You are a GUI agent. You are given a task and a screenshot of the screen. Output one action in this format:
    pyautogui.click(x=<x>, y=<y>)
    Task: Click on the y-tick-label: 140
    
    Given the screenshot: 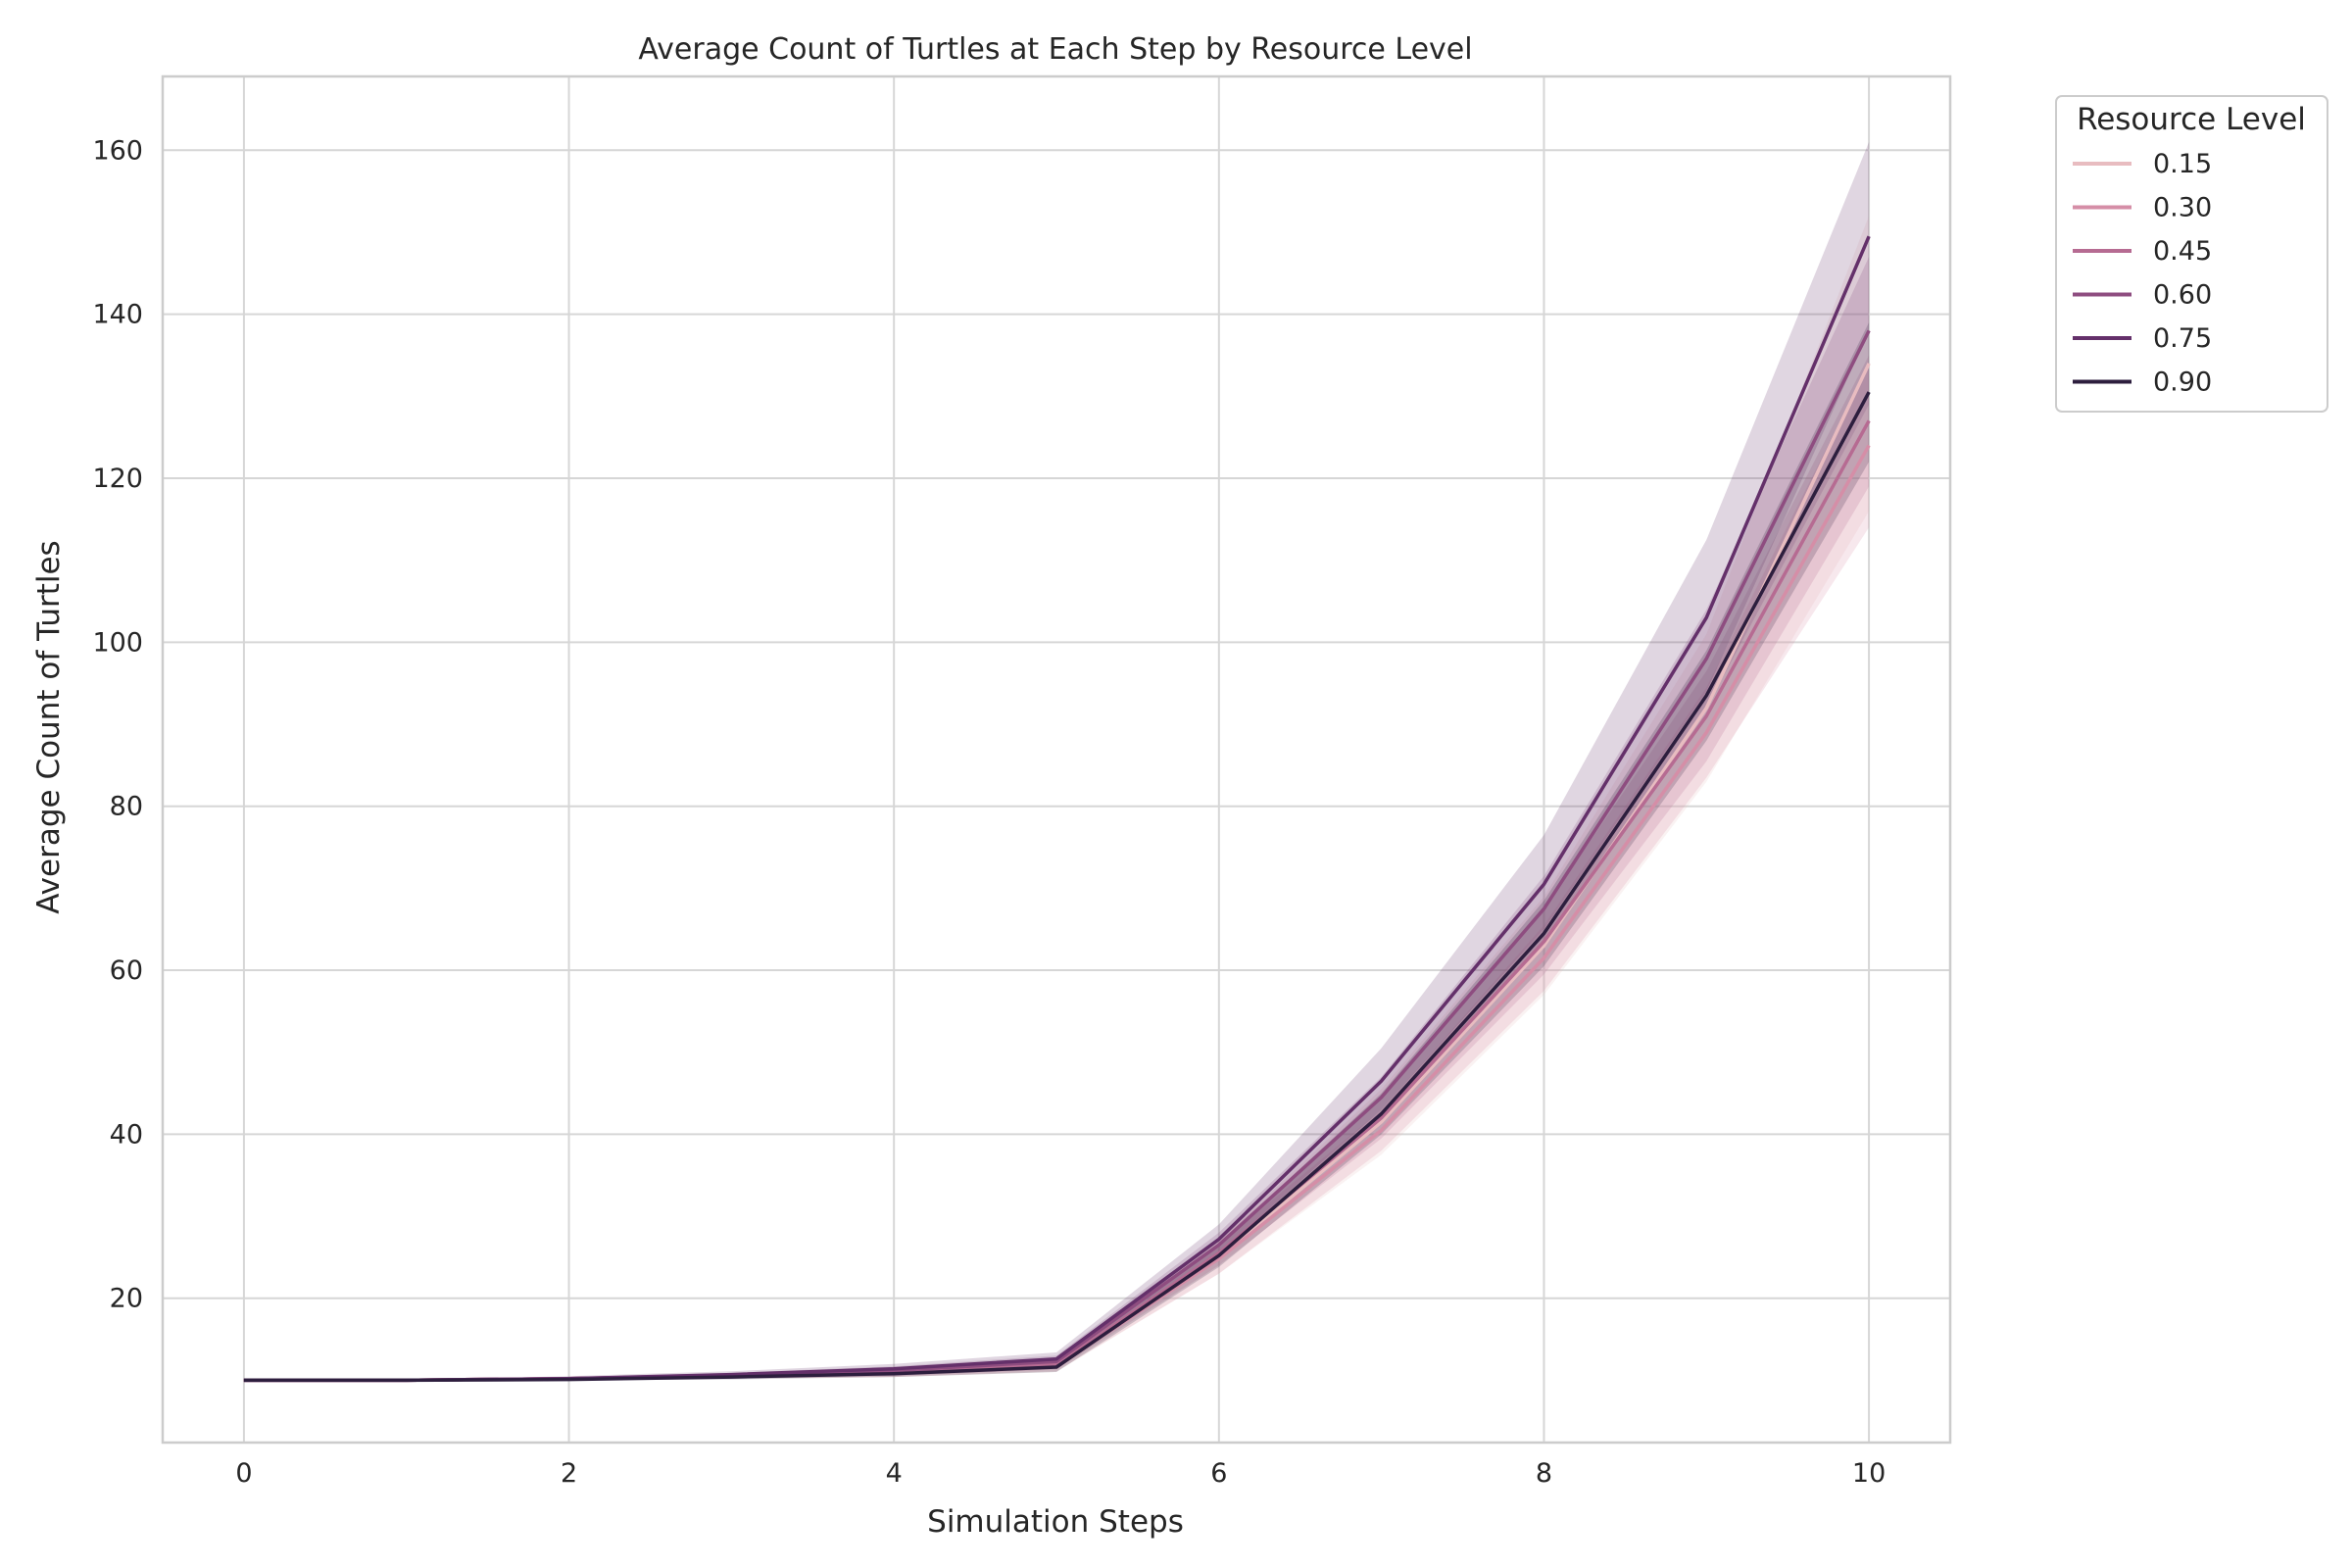 What is the action you would take?
    pyautogui.click(x=117, y=315)
    